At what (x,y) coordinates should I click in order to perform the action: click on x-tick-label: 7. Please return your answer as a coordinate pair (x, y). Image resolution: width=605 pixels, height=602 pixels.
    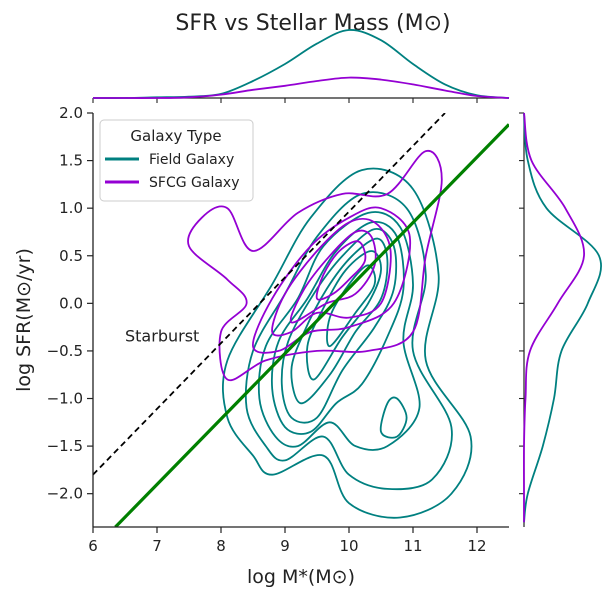
    Looking at the image, I should click on (157, 546).